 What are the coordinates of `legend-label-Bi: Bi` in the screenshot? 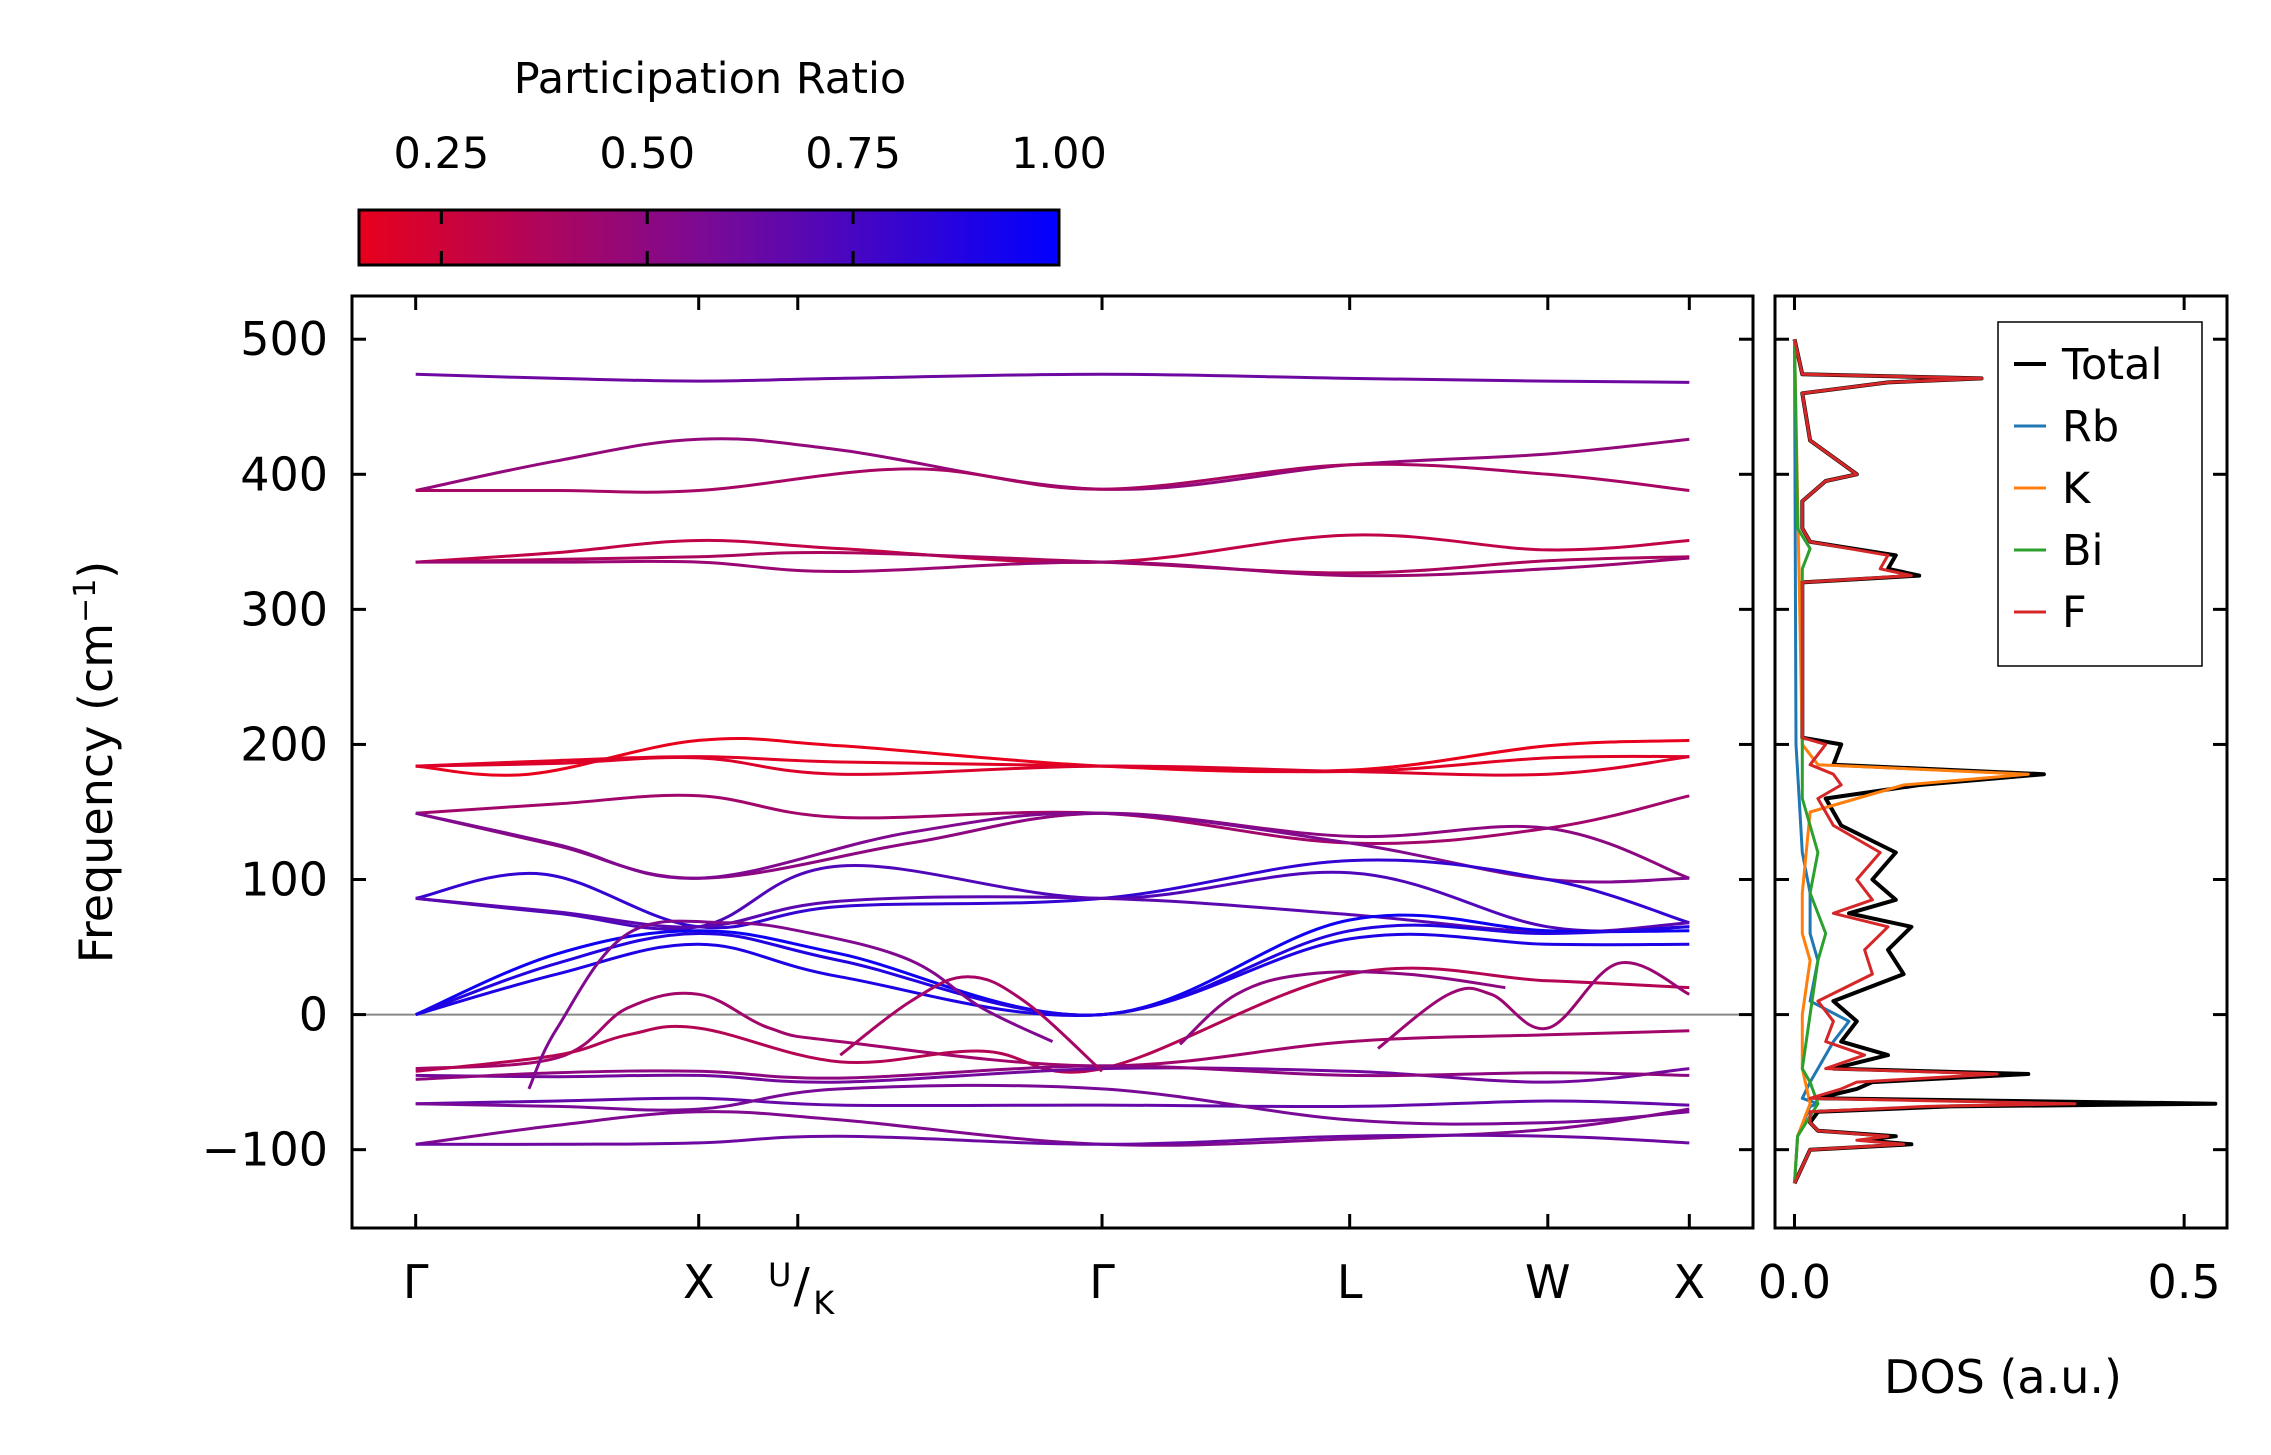 It's located at (2082, 551).